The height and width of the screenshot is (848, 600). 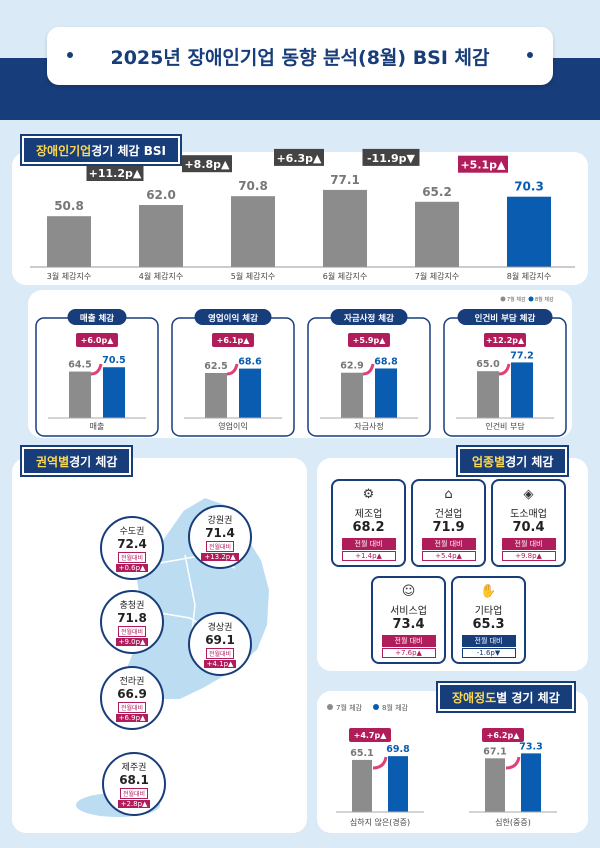 I want to click on x-tick-label: 8월 체감지수, so click(x=529, y=276).